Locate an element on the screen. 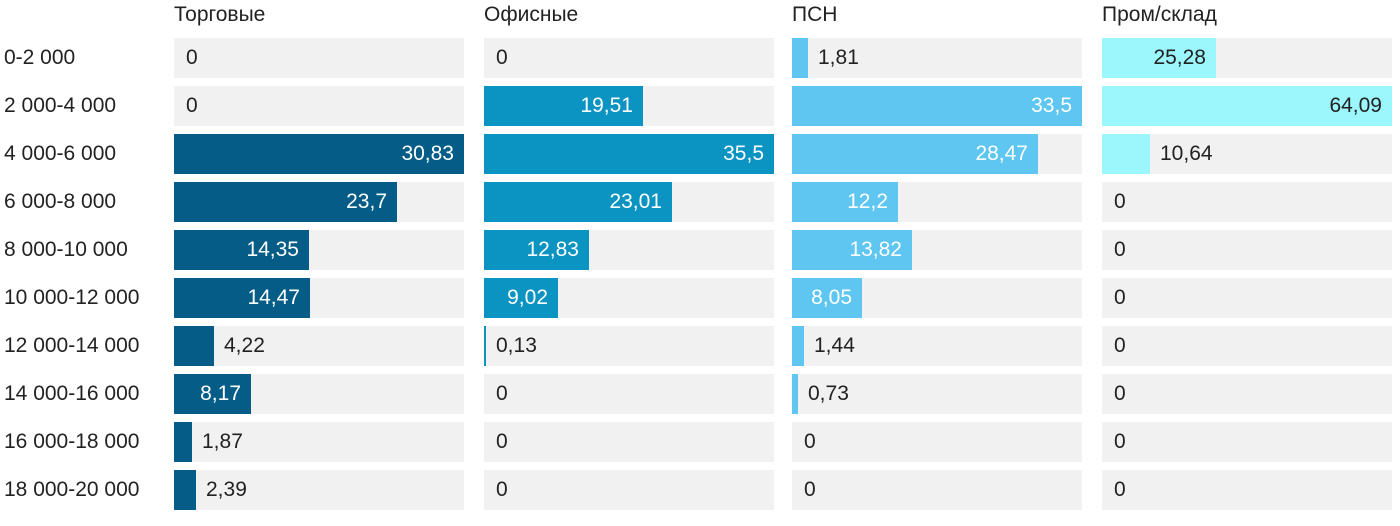 The width and height of the screenshot is (1400, 526). bar-track: 10,64 is located at coordinates (1247, 154).